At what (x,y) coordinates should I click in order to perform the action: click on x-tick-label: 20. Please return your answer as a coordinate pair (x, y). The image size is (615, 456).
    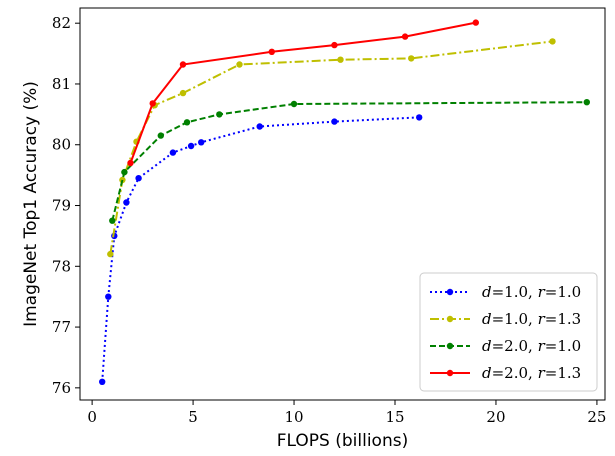
    Looking at the image, I should click on (495, 417).